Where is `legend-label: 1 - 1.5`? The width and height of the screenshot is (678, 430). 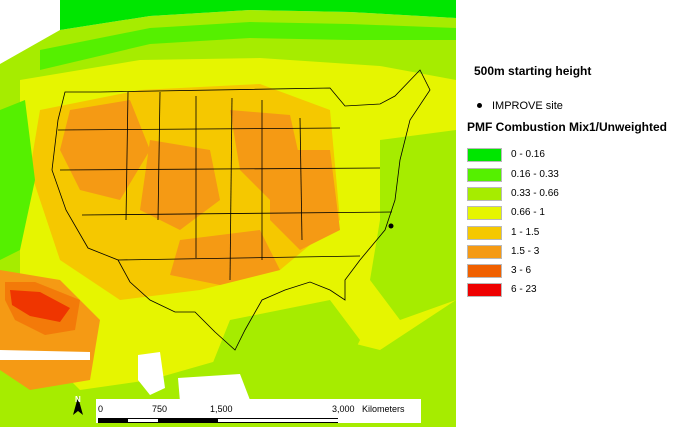
legend-label: 1 - 1.5 is located at coordinates (525, 232).